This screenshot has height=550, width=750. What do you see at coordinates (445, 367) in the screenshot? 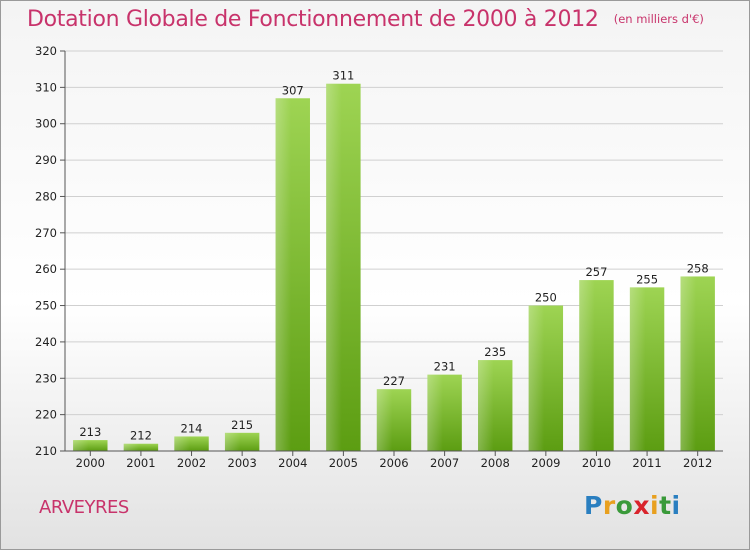
I see `data-label: 231` at bounding box center [445, 367].